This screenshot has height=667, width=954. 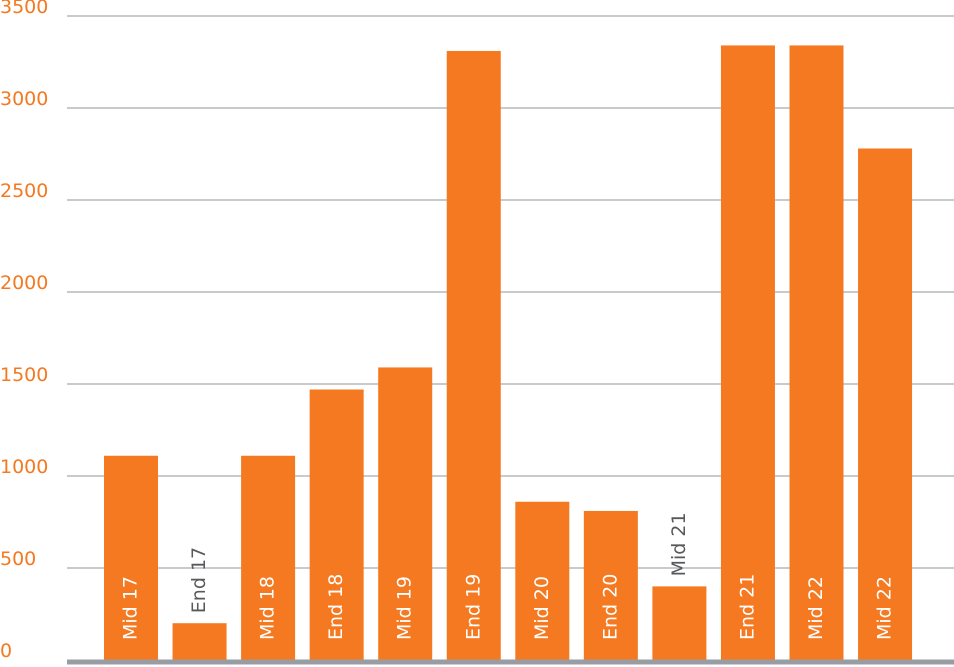 I want to click on y-tick-label: 3500, so click(x=24, y=9).